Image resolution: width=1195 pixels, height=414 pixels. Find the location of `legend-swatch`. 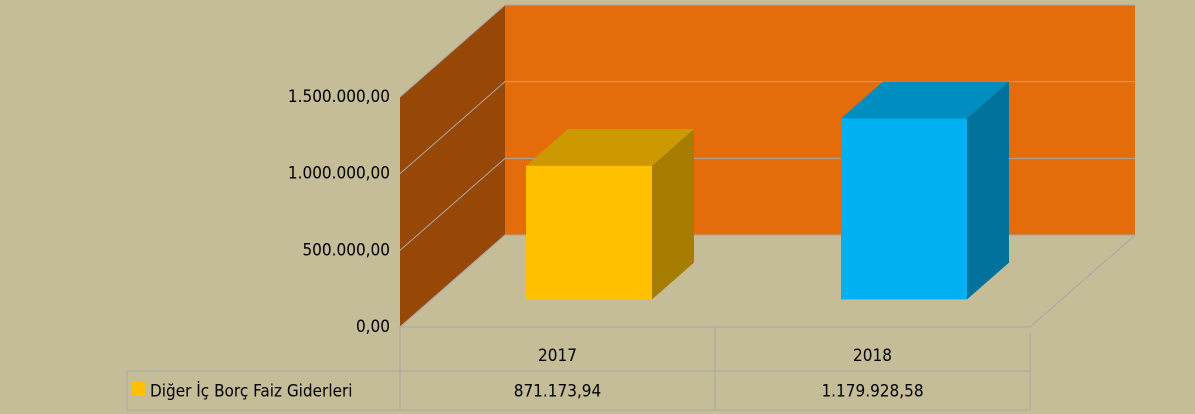

legend-swatch is located at coordinates (138, 389).